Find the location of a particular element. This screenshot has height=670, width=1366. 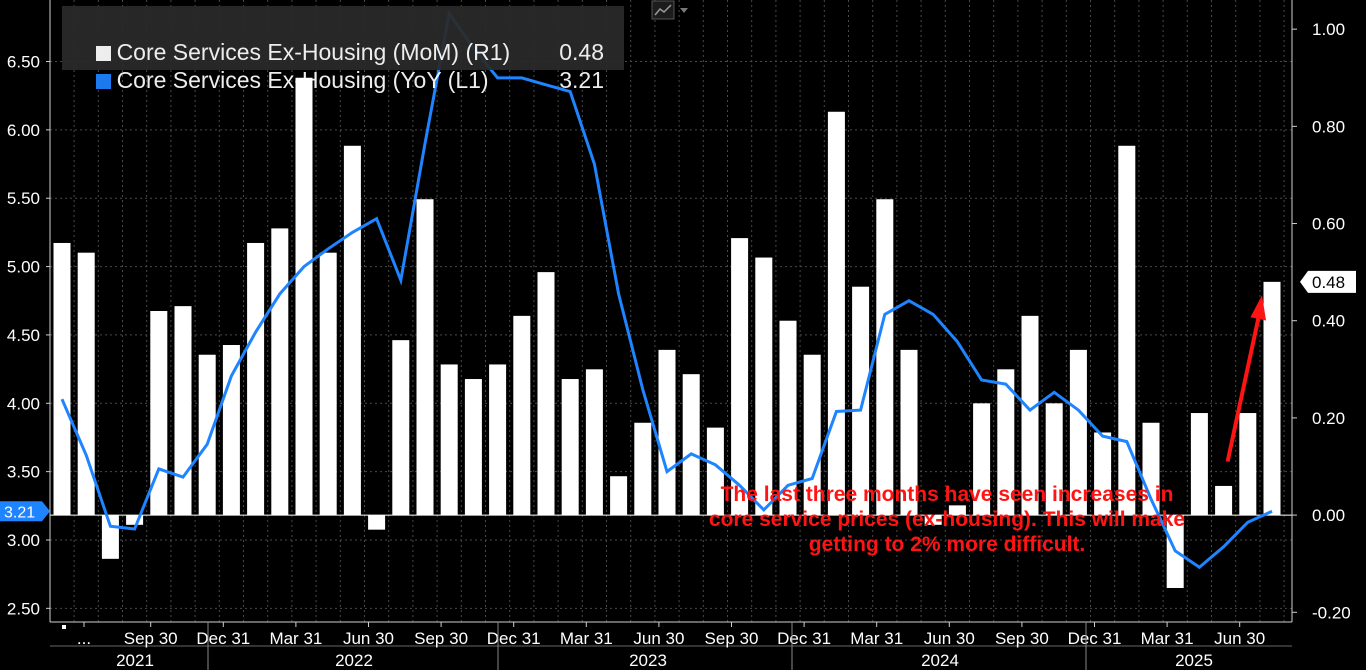

legend-item-yoy: Core Services Ex-Housing (YoY (L1) 3.21 is located at coordinates (343, 65).